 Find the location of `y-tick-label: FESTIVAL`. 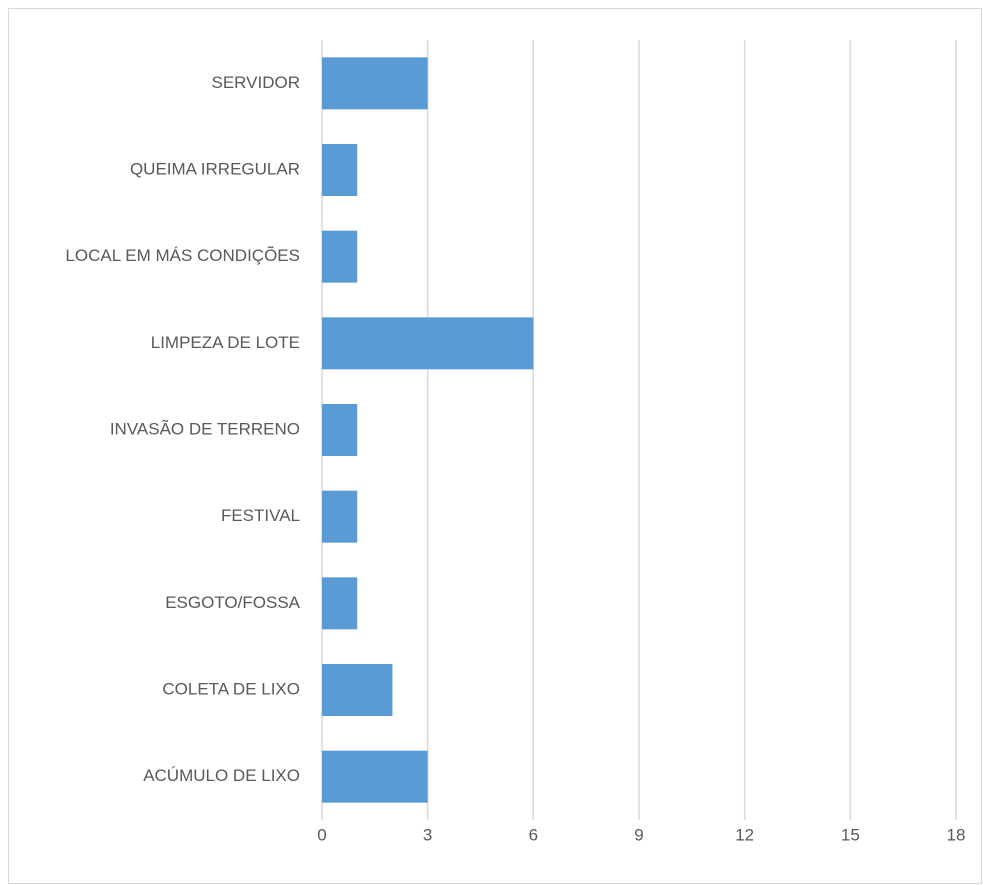

y-tick-label: FESTIVAL is located at coordinates (260, 515).